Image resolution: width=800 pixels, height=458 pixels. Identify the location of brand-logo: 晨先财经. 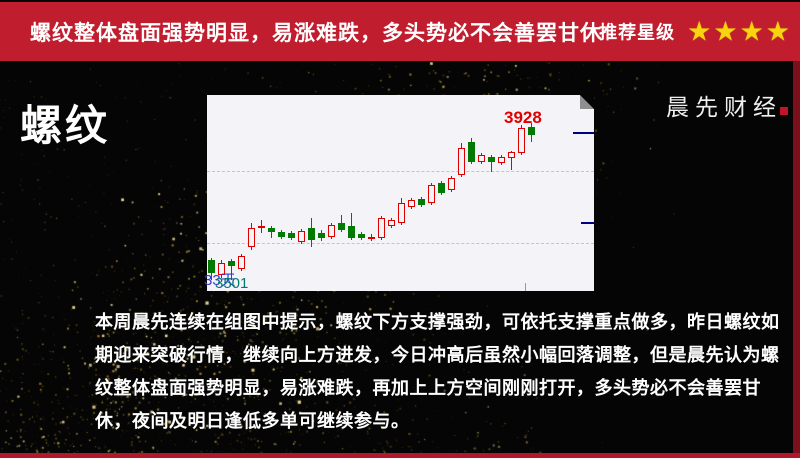
(727, 105).